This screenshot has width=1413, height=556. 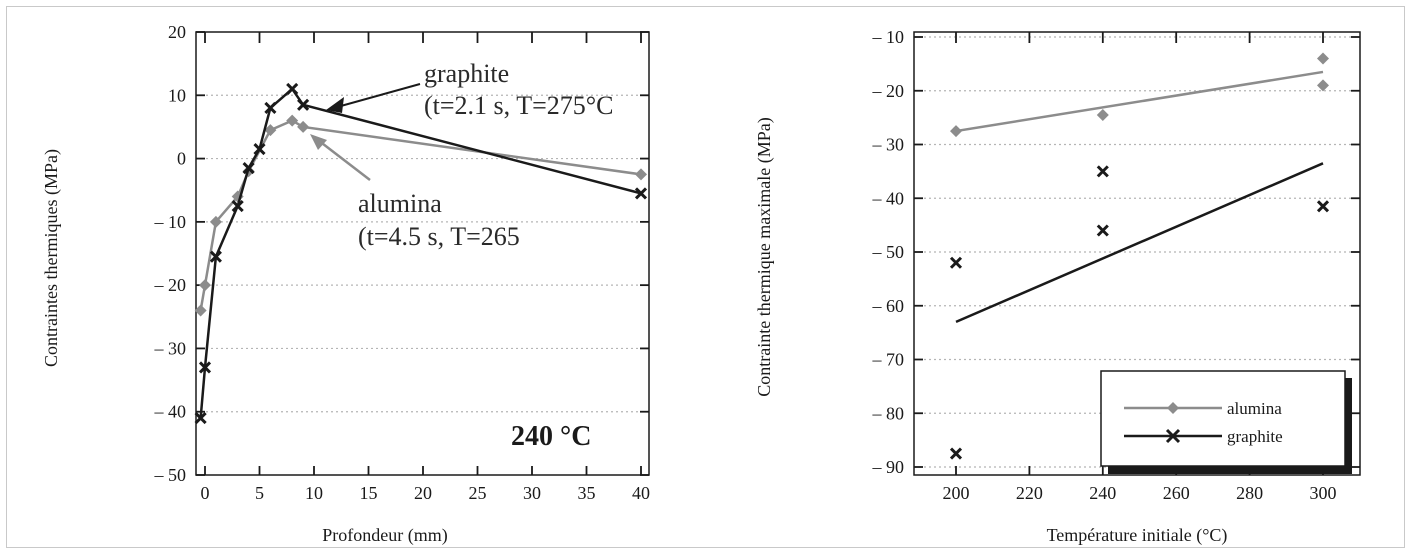 What do you see at coordinates (888, 413) in the screenshot?
I see `y-tick-label: – 80` at bounding box center [888, 413].